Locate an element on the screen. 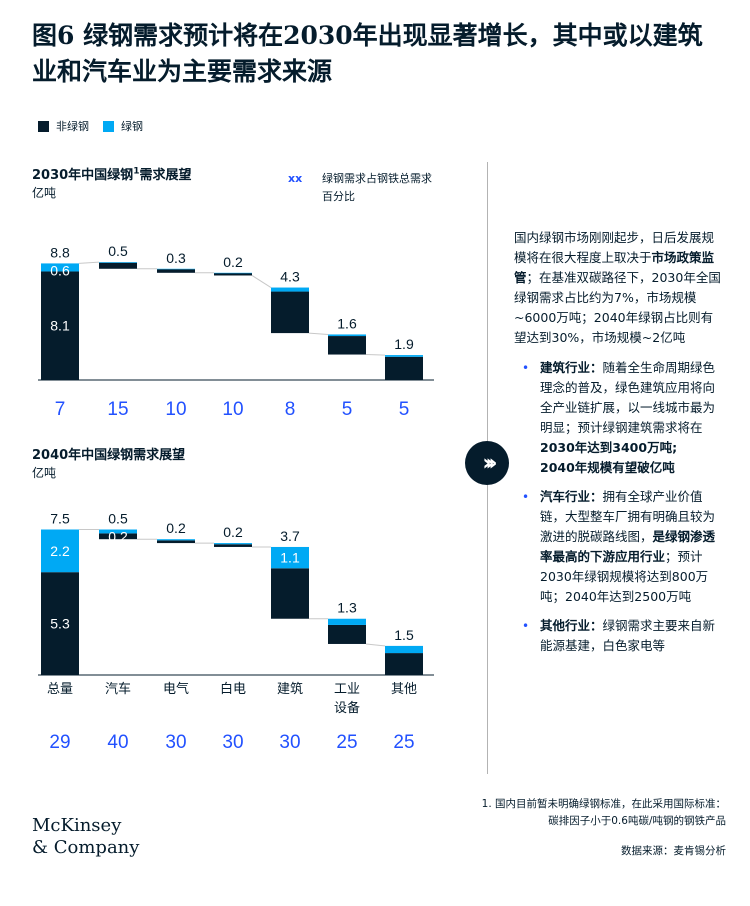 This screenshot has height=906, width=750. insight-other: • 其他行业：绿钢需求主要来自新能源基建，白色家电等 is located at coordinates (619, 636).